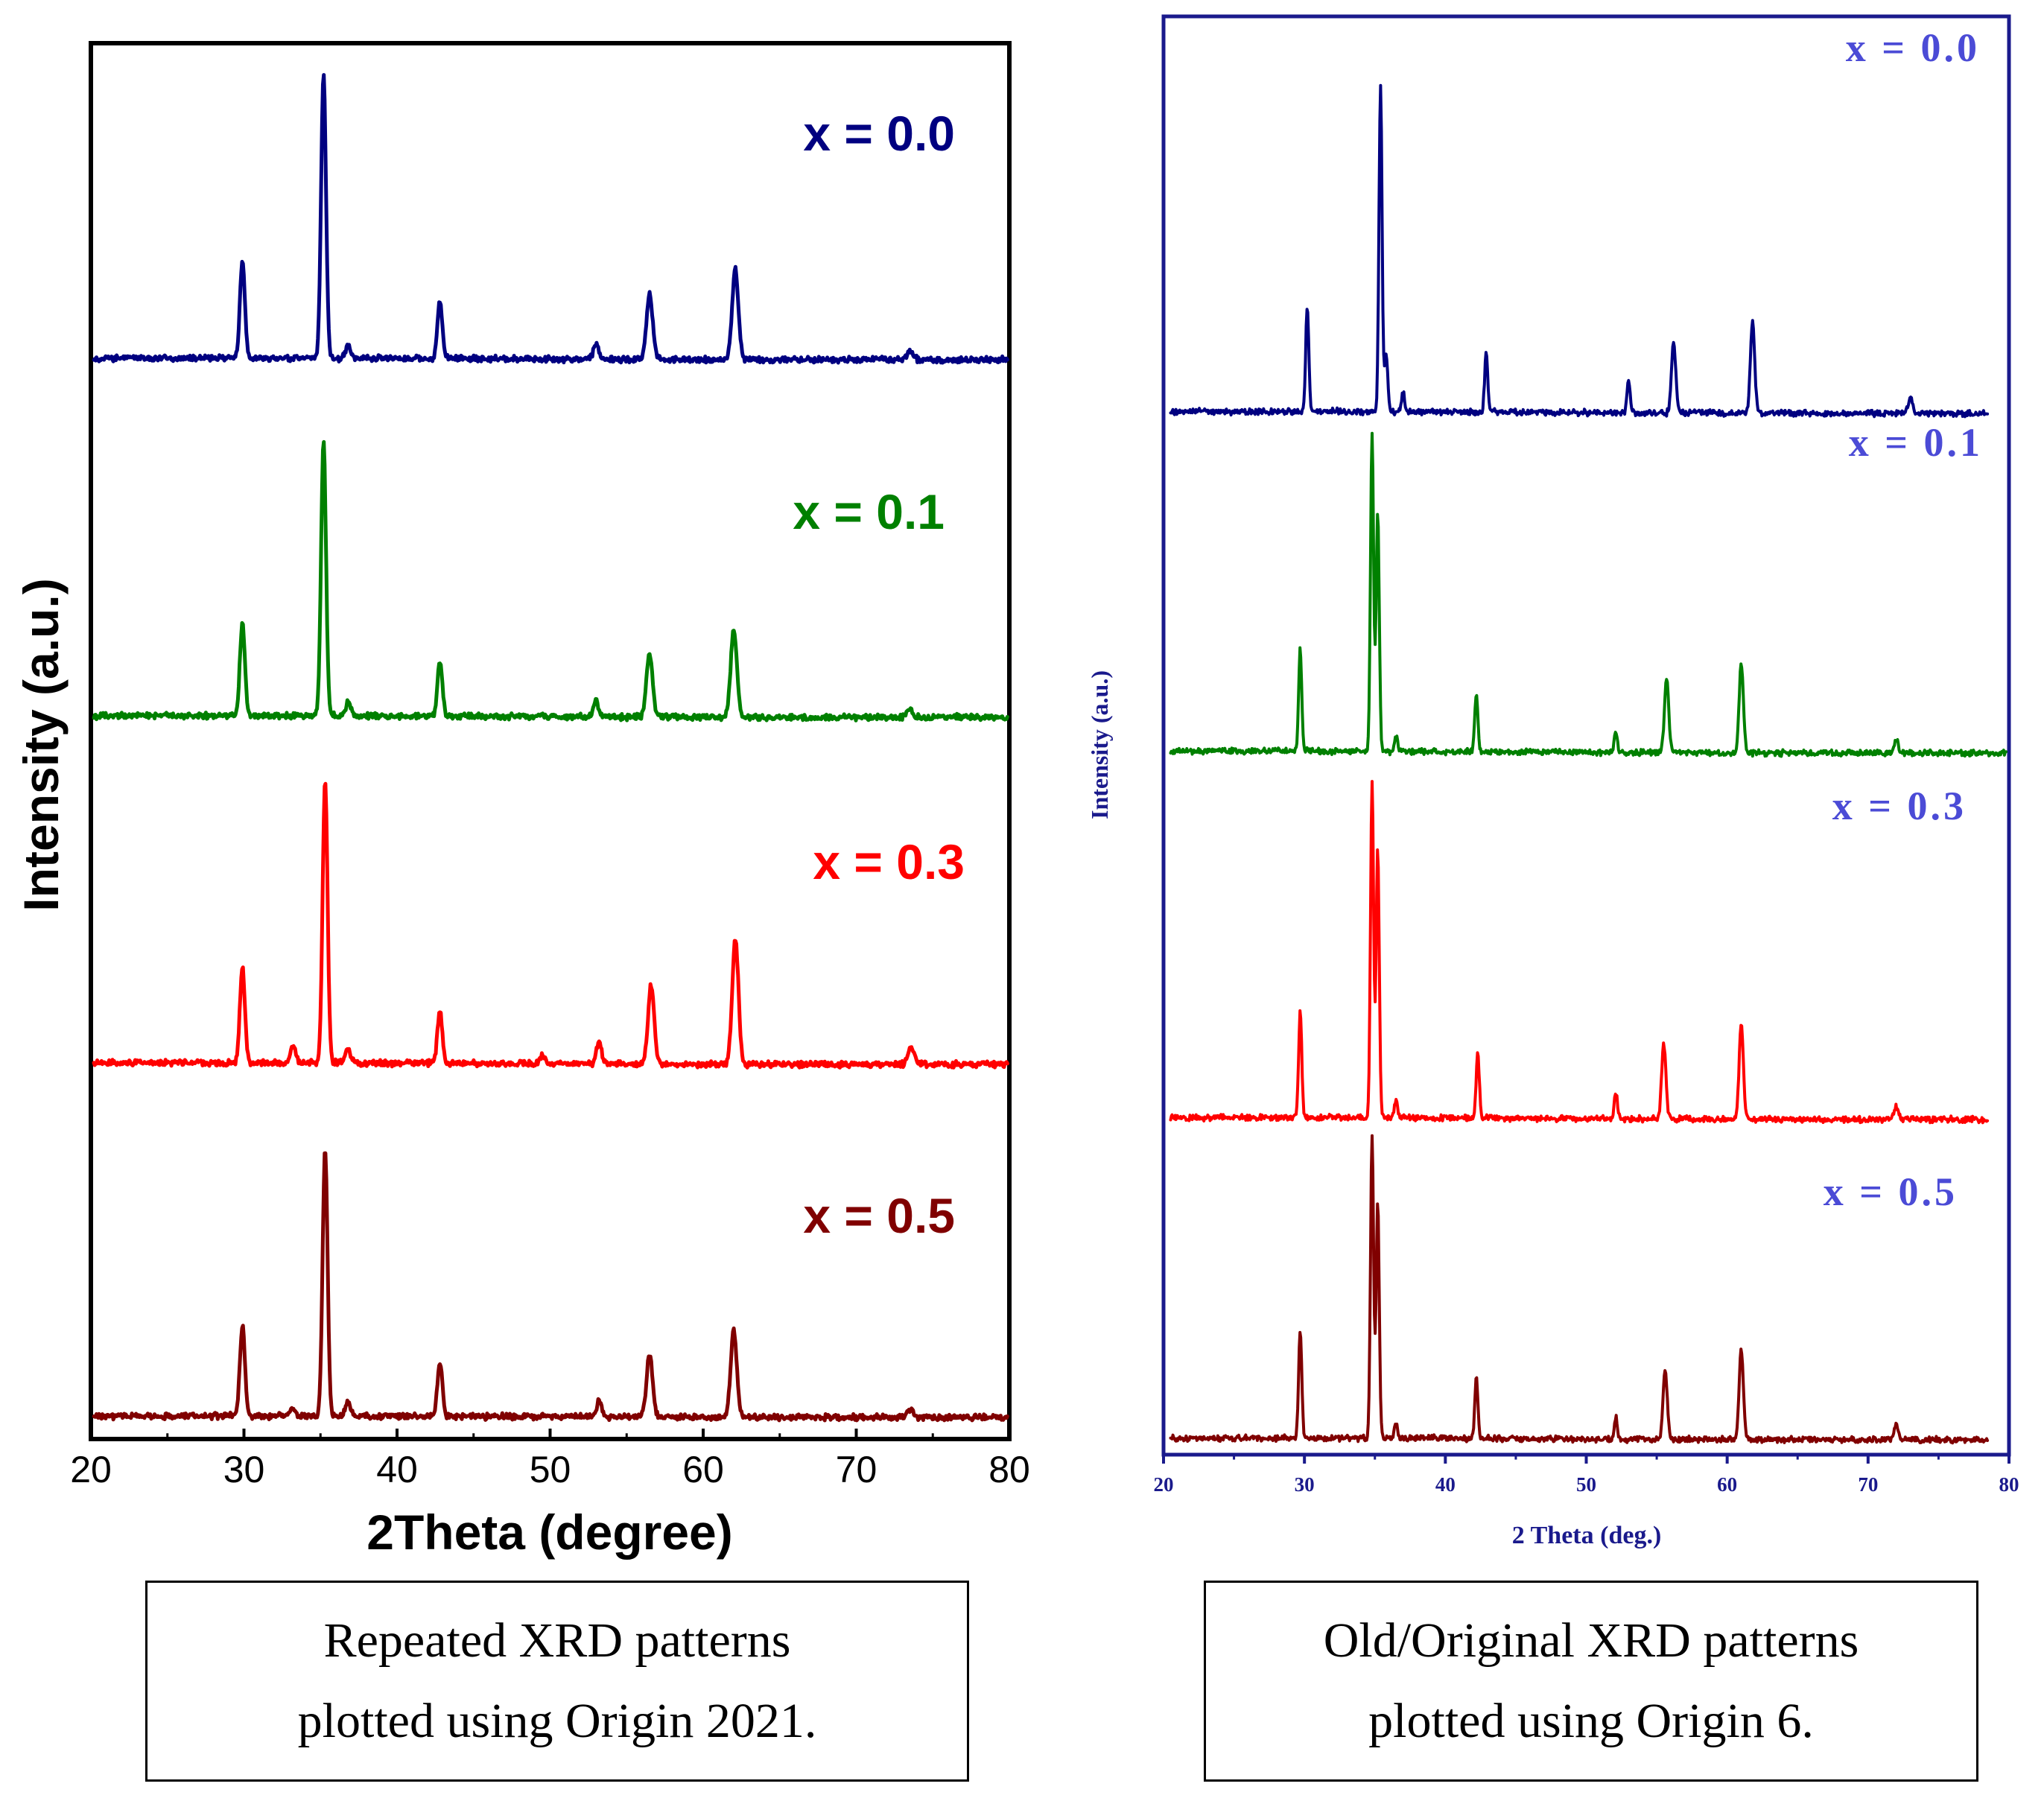 Image resolution: width=2044 pixels, height=1804 pixels. I want to click on left-x-axis-label: 2Theta (degree), so click(549, 1532).